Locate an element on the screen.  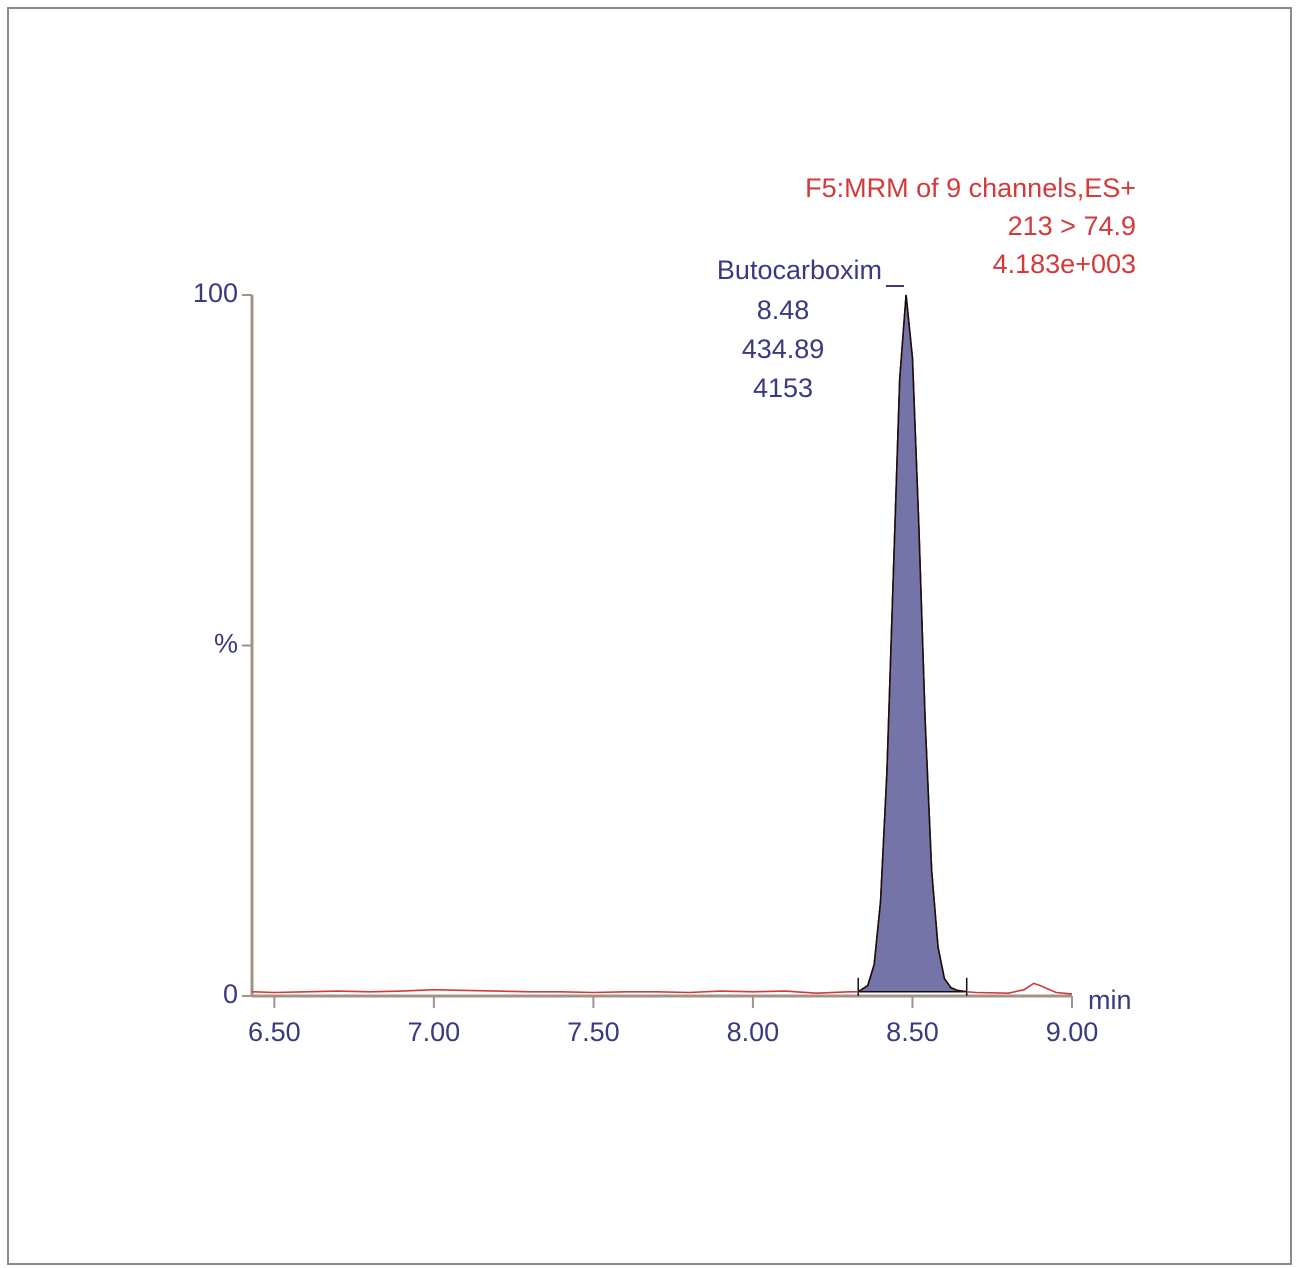
x-tick-label: 7.50 is located at coordinates (593, 1032).